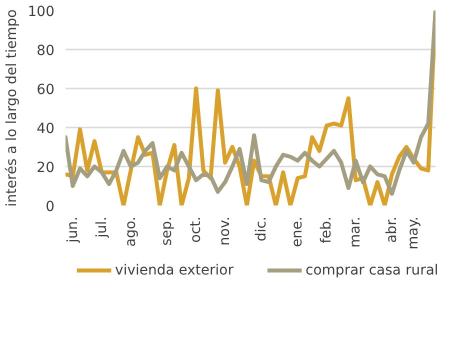 The width and height of the screenshot is (470, 349). I want to click on x-tick-label: ene., so click(298, 232).